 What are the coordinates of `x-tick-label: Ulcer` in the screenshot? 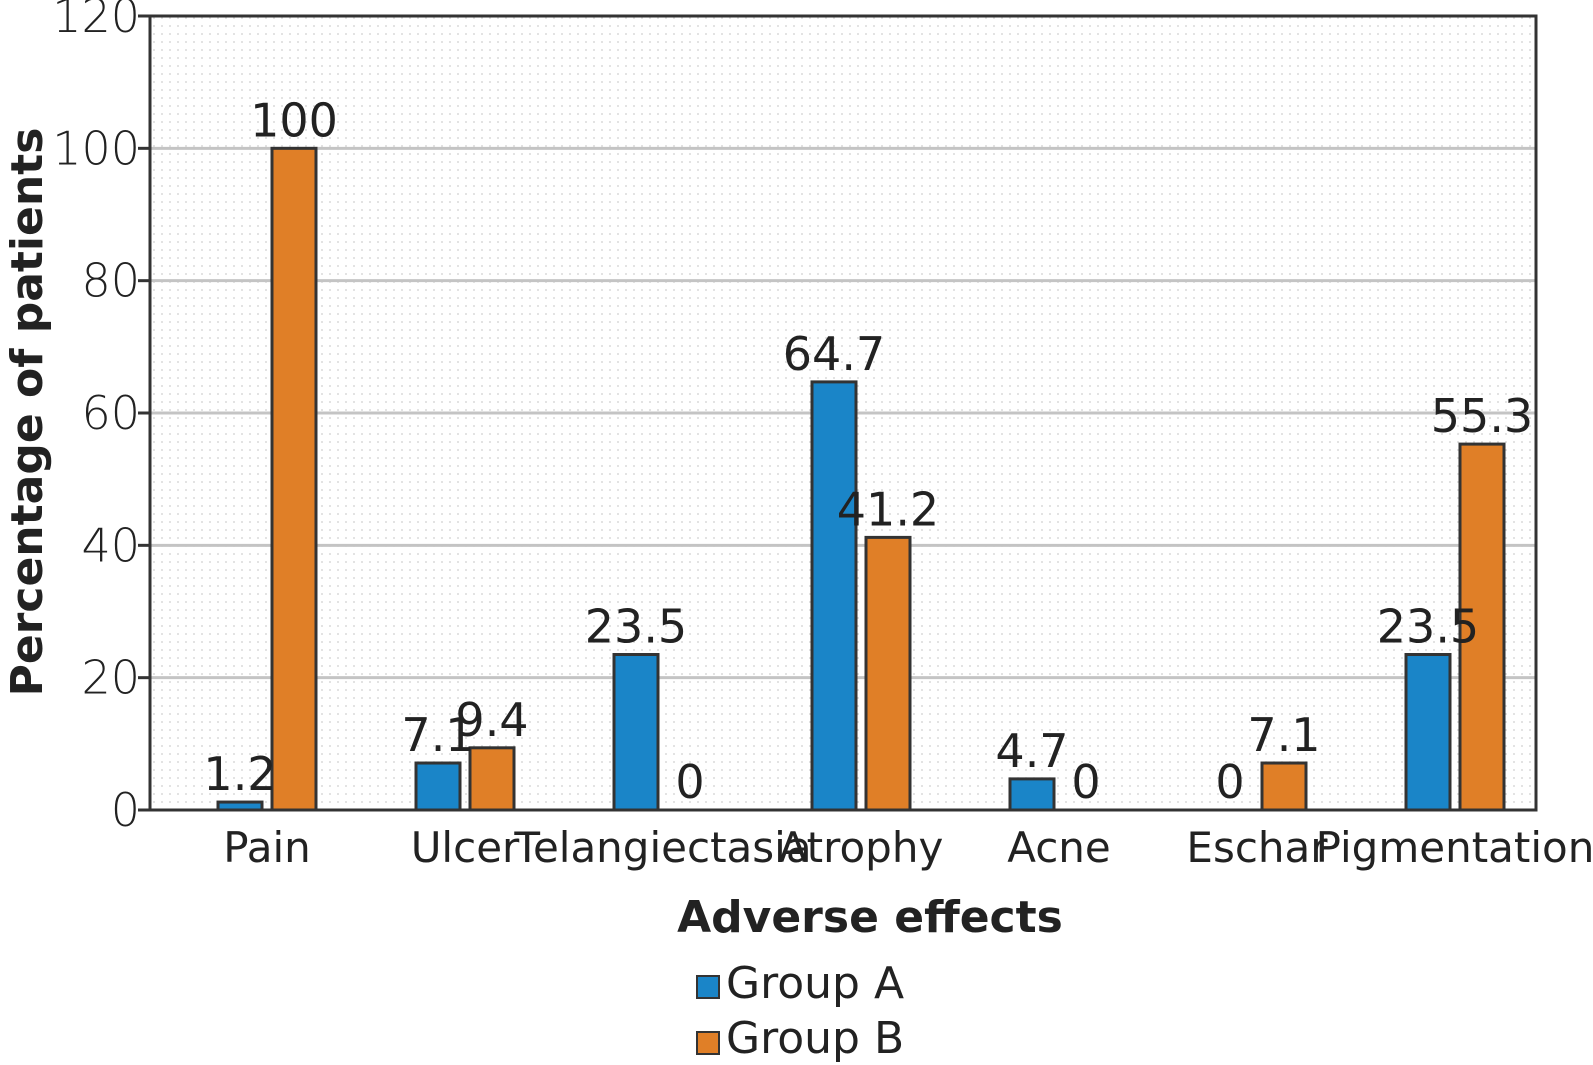 It's located at (465, 847).